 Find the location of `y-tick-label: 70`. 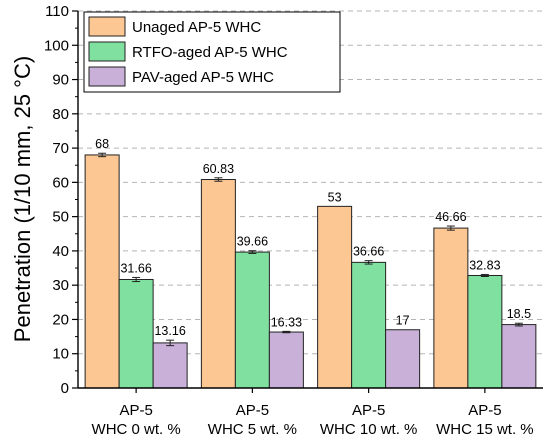

y-tick-label: 70 is located at coordinates (60, 148).